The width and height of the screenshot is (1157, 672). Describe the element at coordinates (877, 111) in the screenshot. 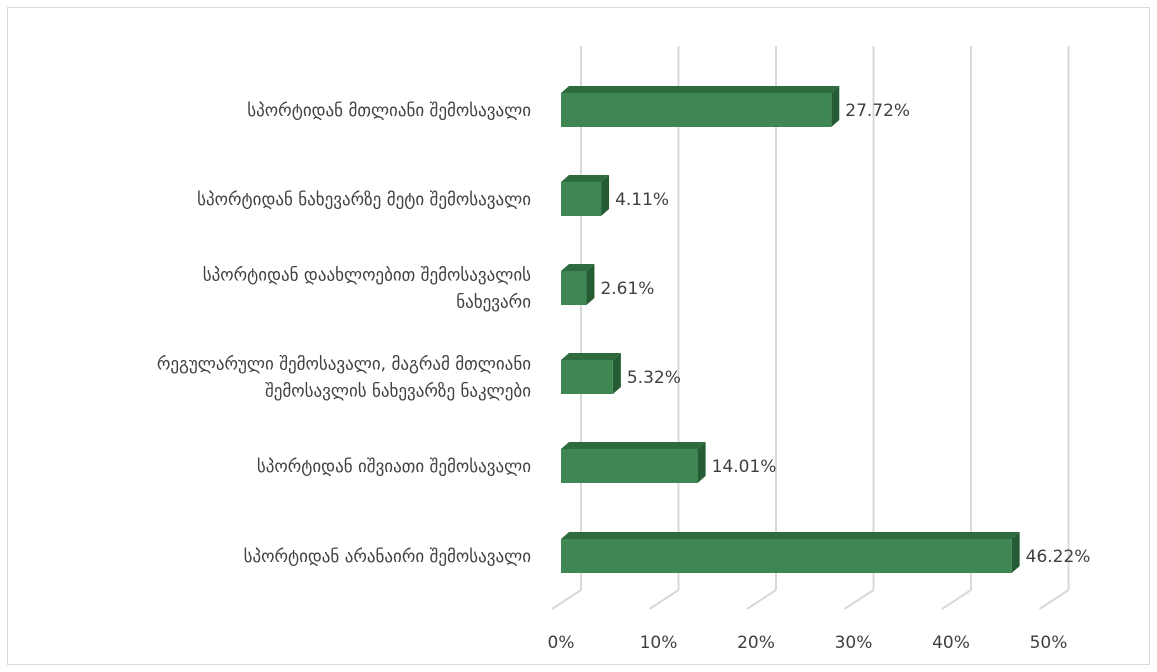

I see `data-label: 27.72%` at that location.